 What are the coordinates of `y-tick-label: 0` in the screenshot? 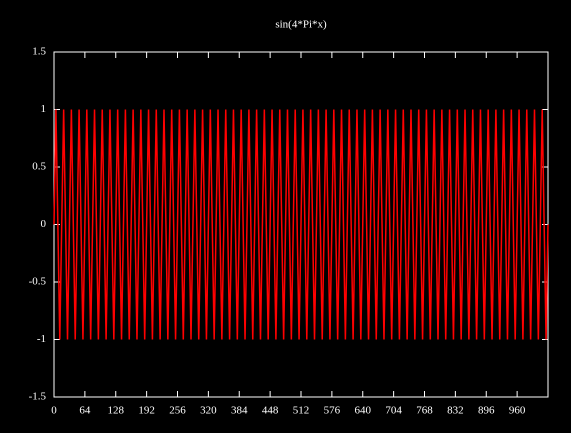 It's located at (44, 224).